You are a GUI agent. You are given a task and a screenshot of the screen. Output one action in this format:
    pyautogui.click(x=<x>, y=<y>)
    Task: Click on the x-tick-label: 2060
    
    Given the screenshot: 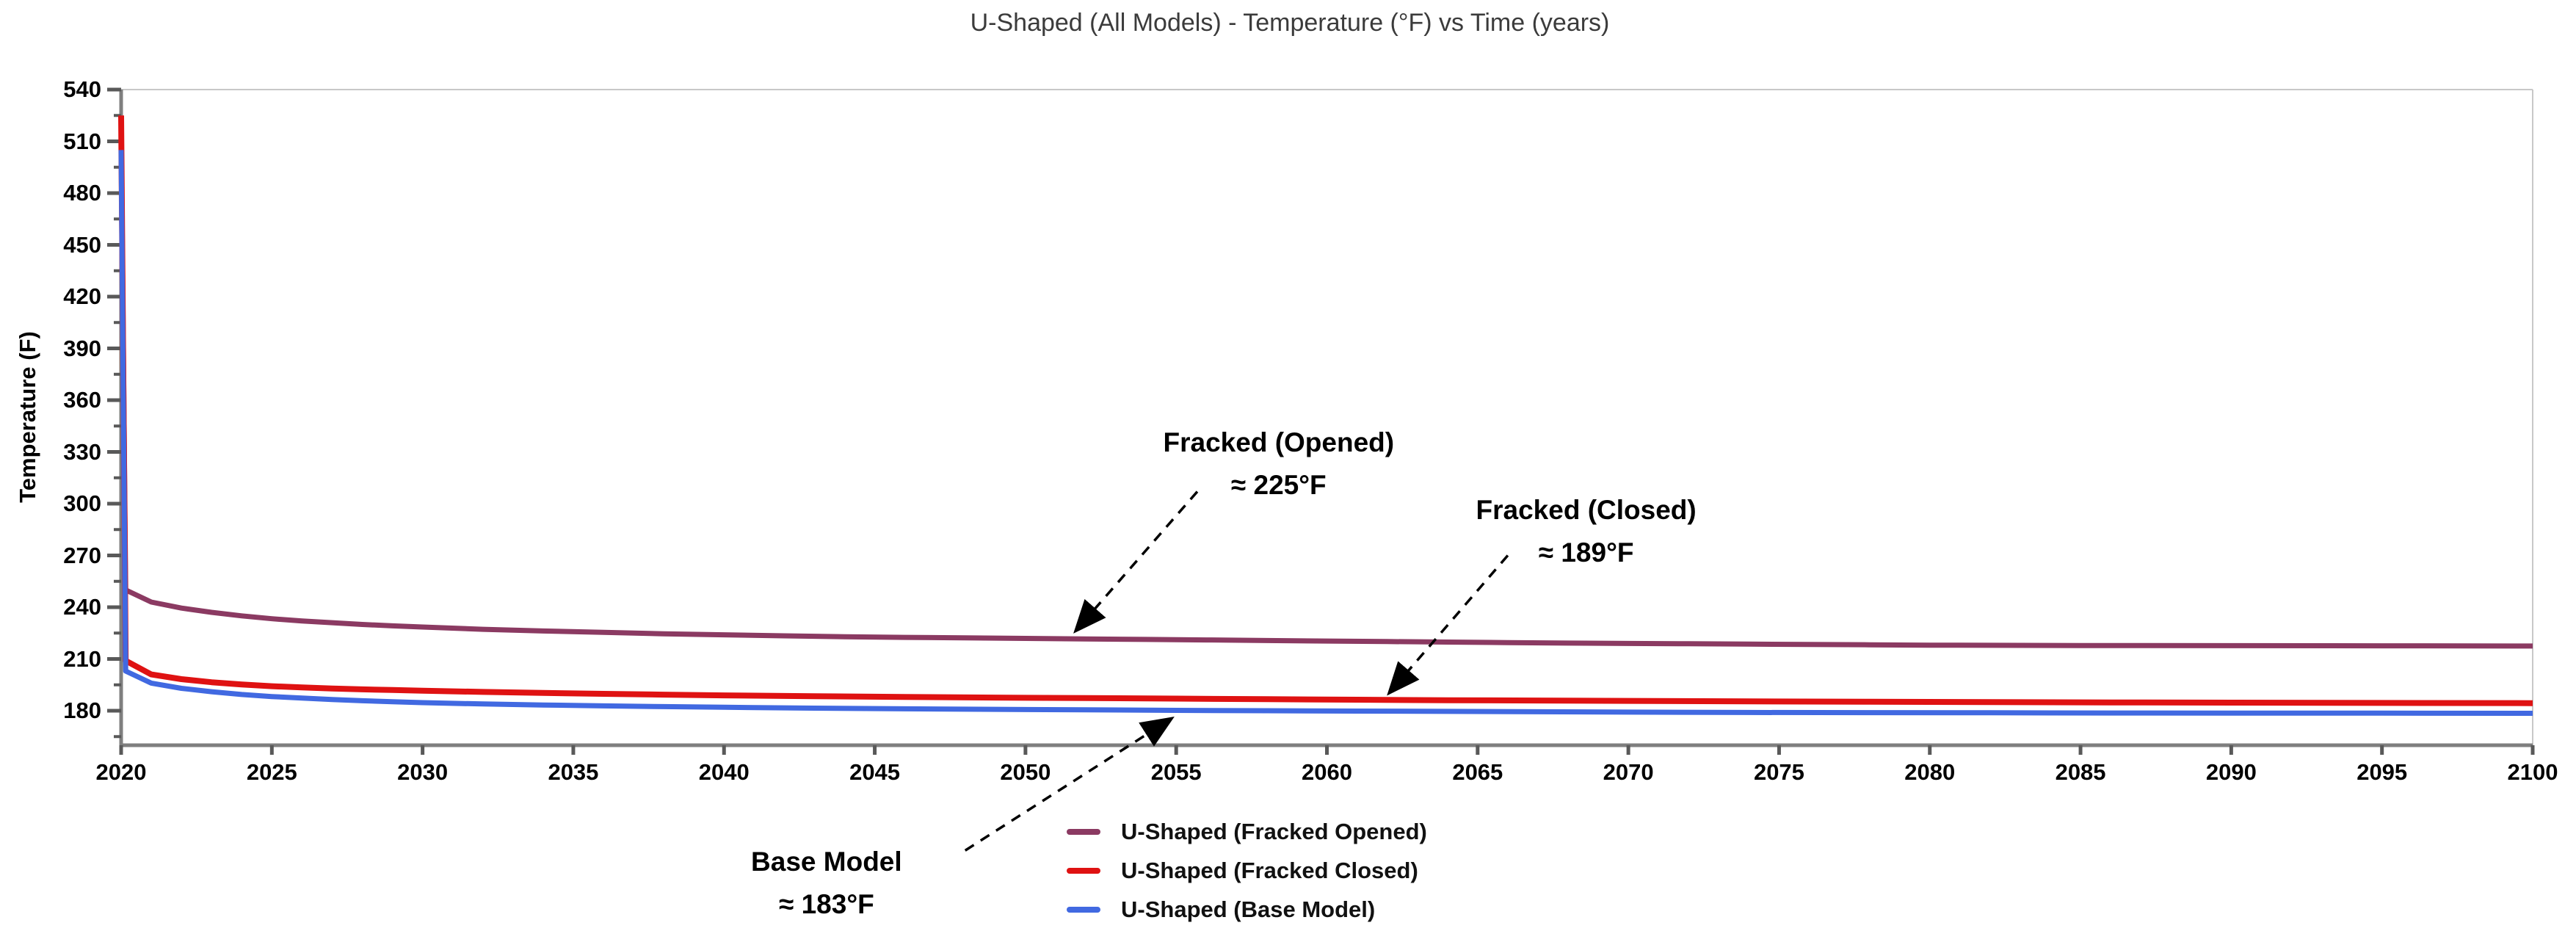 What is the action you would take?
    pyautogui.click(x=1327, y=772)
    